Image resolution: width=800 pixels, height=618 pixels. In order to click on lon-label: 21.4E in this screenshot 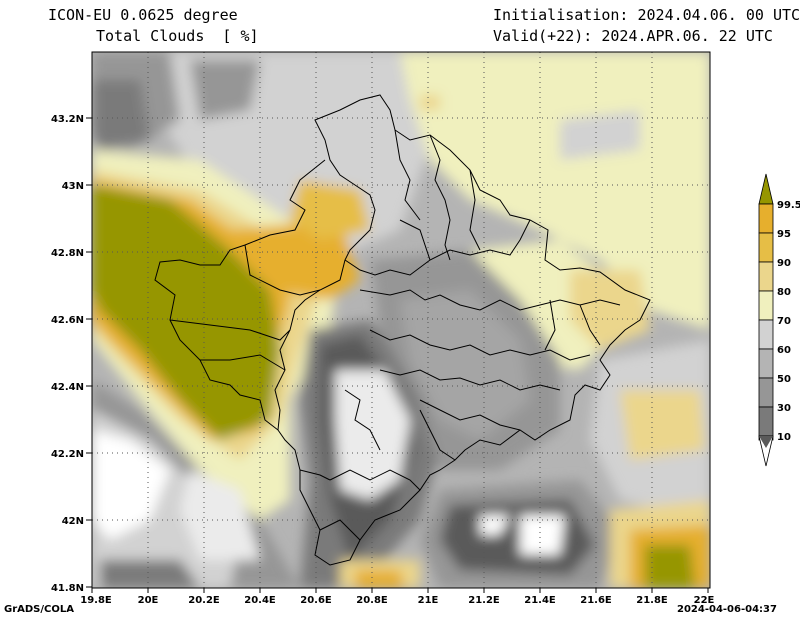, I will do `click(540, 600)`.